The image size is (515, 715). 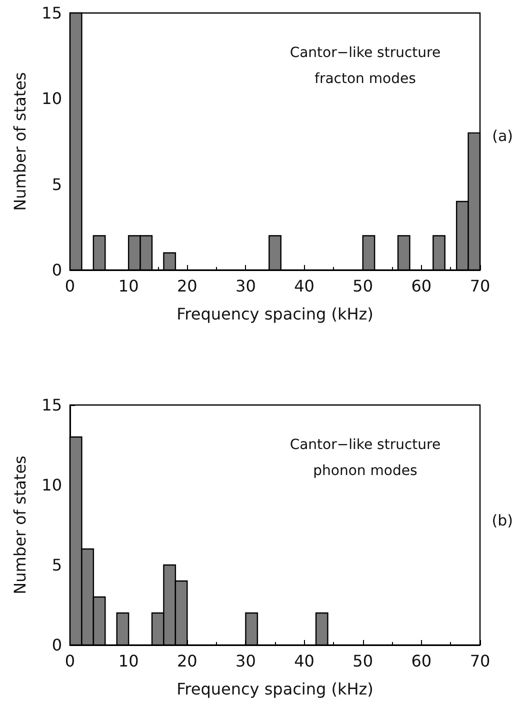 What do you see at coordinates (365, 471) in the screenshot?
I see `annotation: phonon modes` at bounding box center [365, 471].